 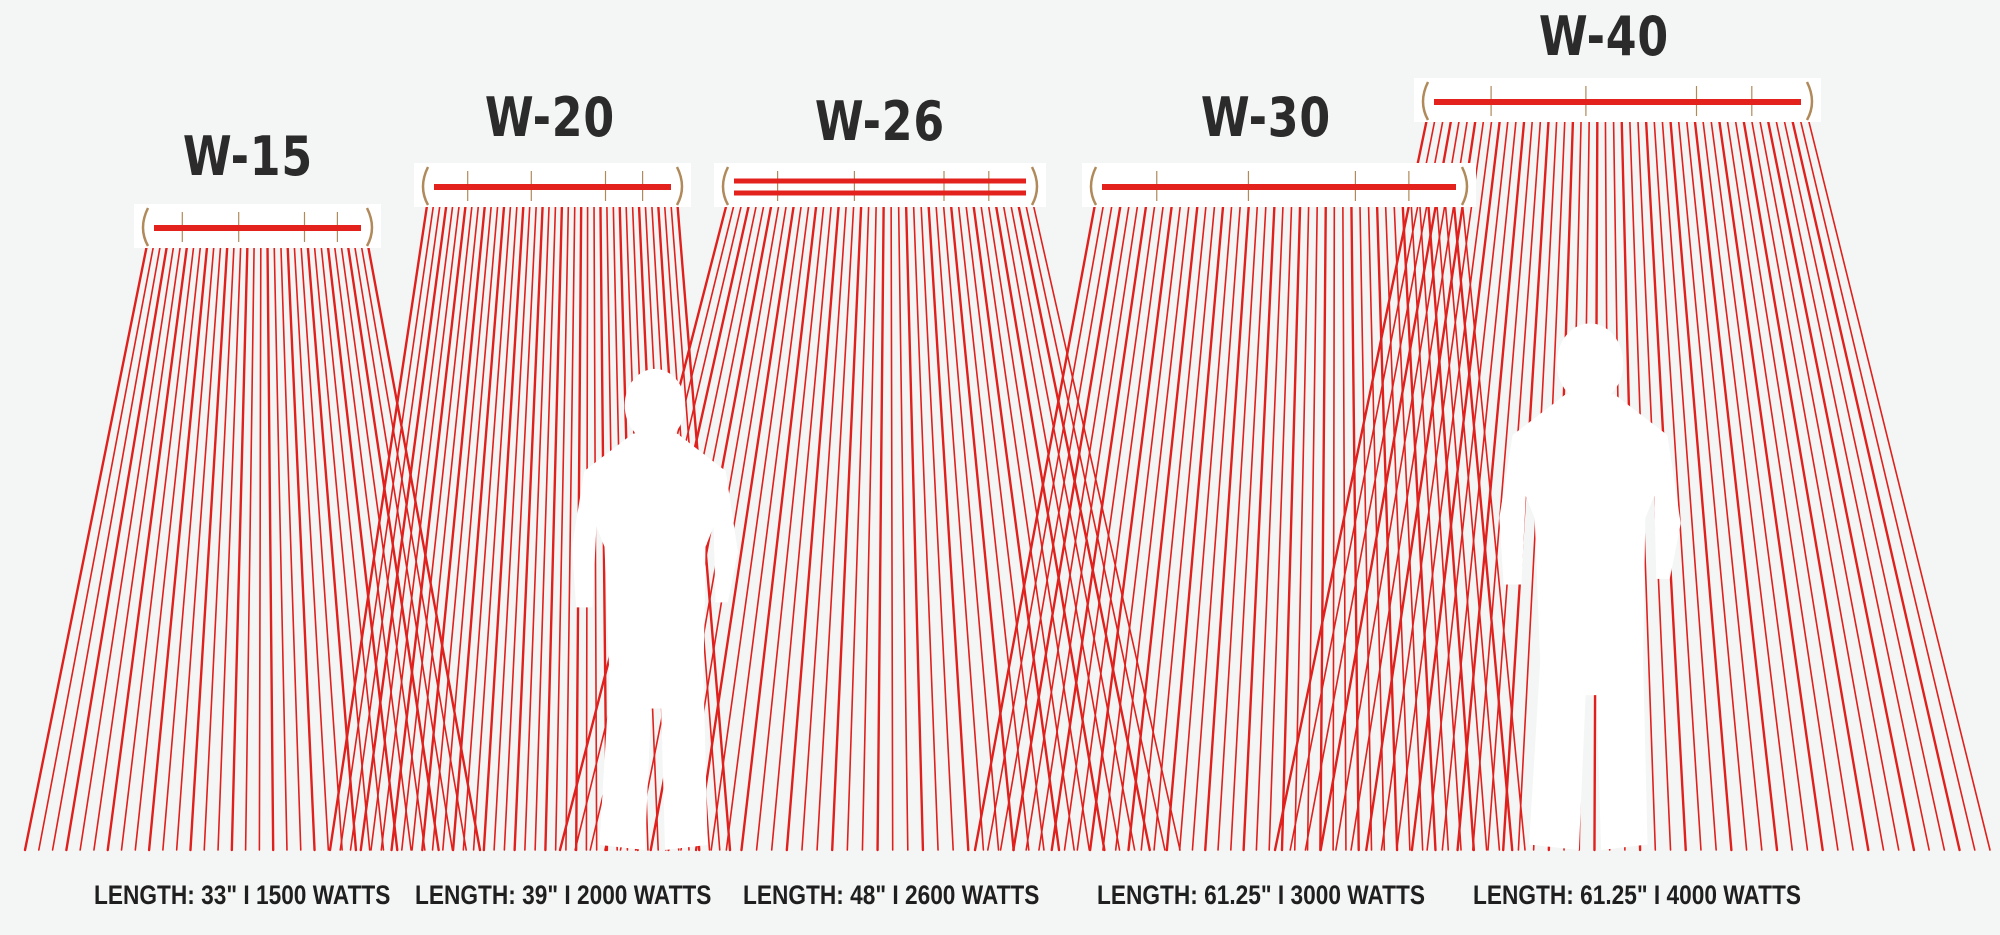 I want to click on heater-unit-w15, so click(x=257, y=226).